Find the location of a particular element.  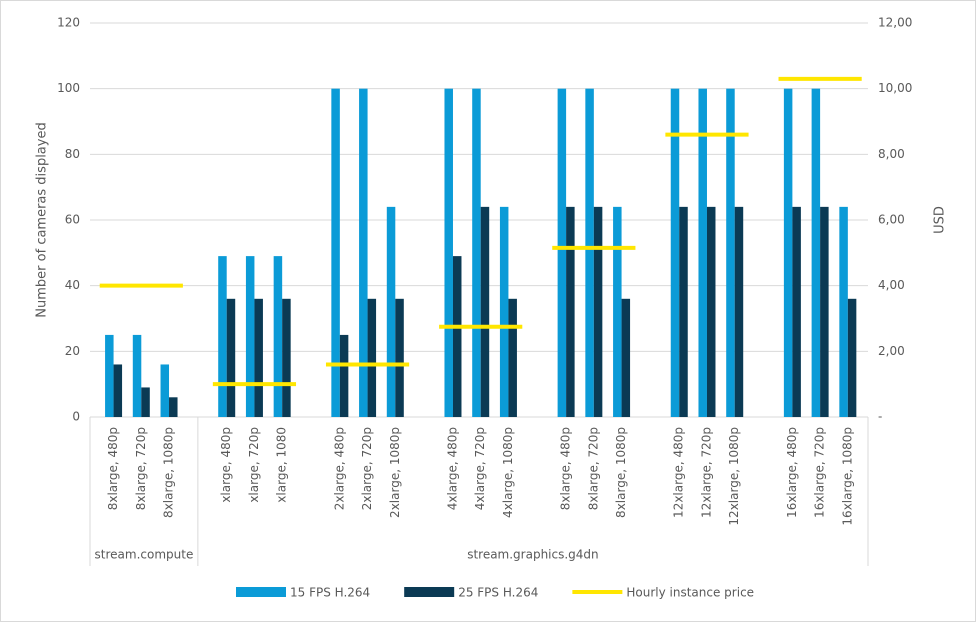

y2-tick-label: 4,00 is located at coordinates (891, 285).